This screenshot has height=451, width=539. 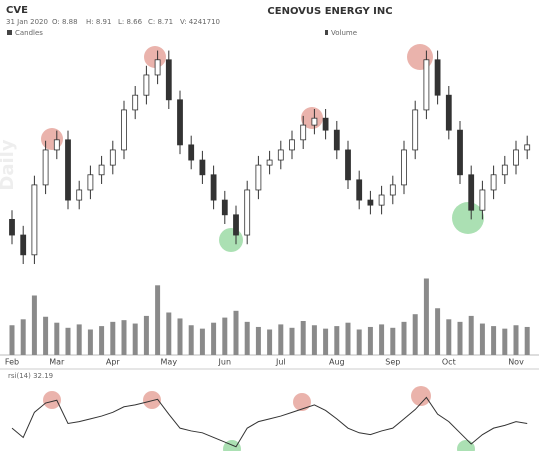 What do you see at coordinates (130, 22) in the screenshot?
I see `ohlc-field: L: 8.66` at bounding box center [130, 22].